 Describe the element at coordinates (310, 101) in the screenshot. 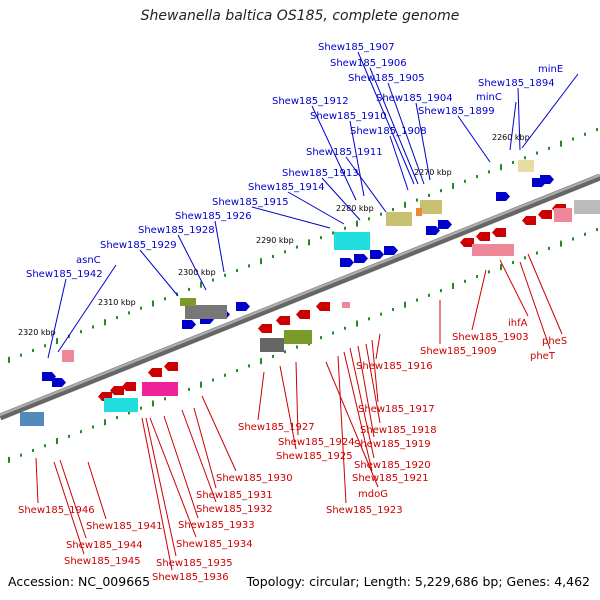

I see `forward-gene-label: Shew185_1912` at that location.